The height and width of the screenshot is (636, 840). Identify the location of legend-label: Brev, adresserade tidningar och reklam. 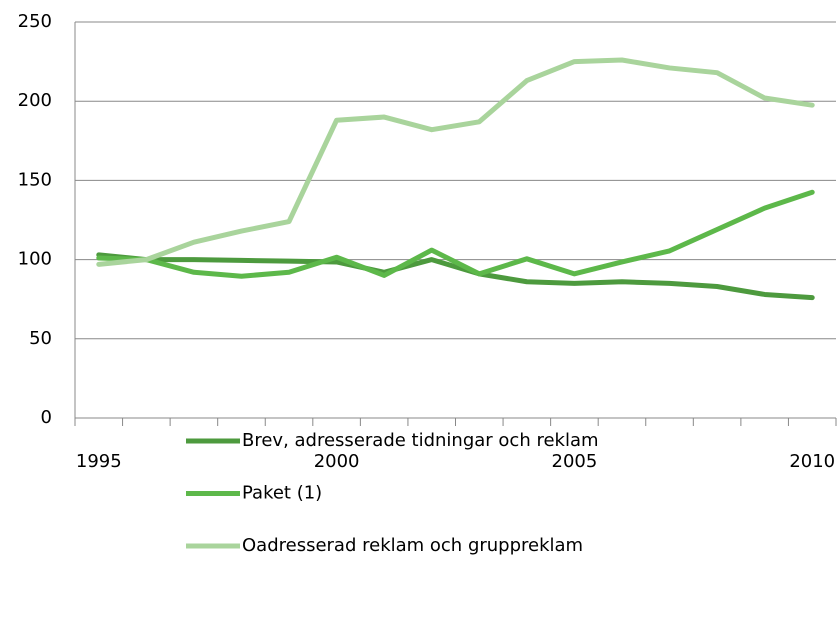
(420, 440).